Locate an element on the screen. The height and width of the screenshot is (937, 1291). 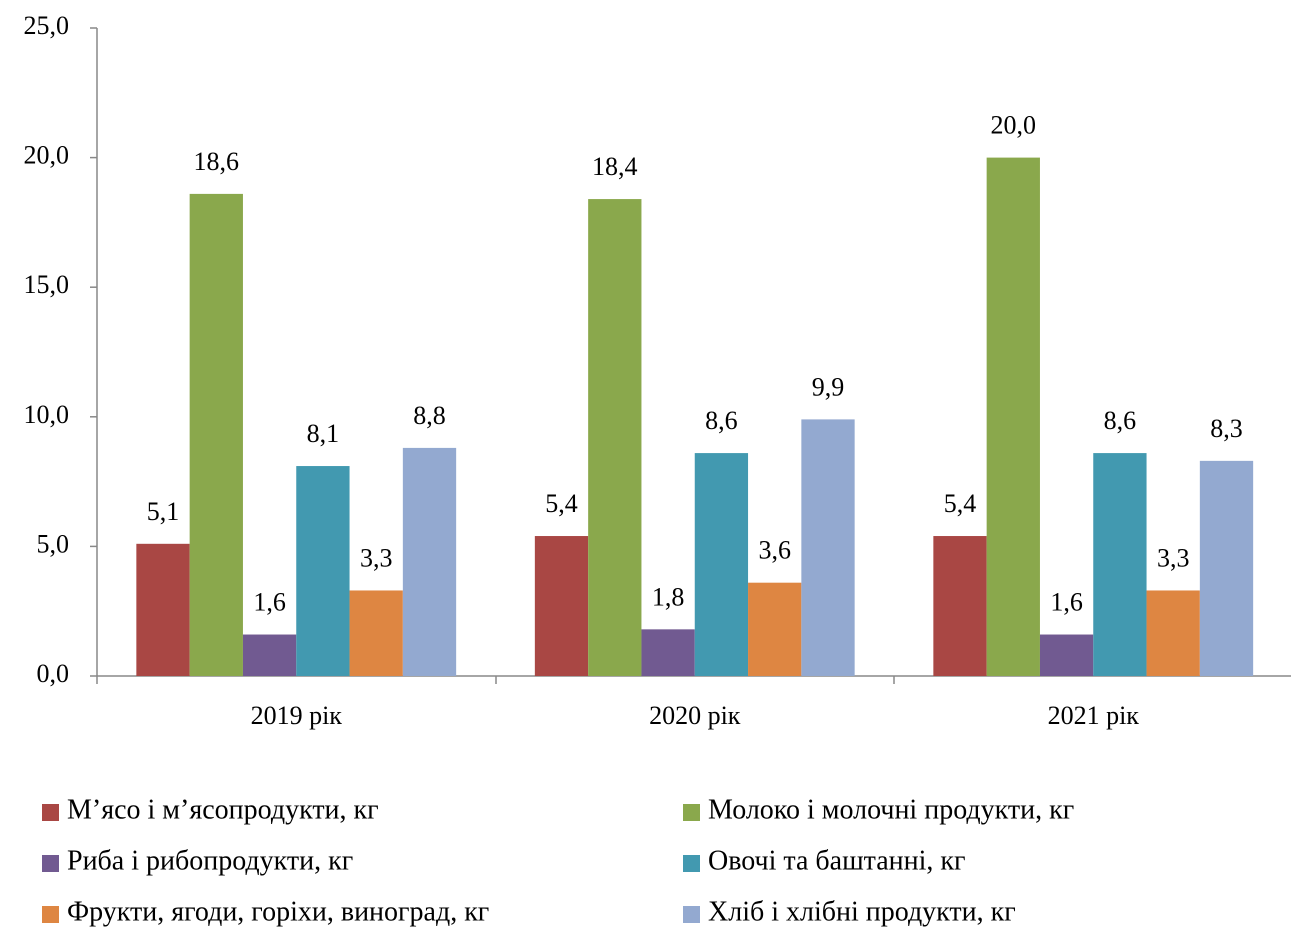
legend-label: Риба і рибопродукти, кг is located at coordinates (210, 860).